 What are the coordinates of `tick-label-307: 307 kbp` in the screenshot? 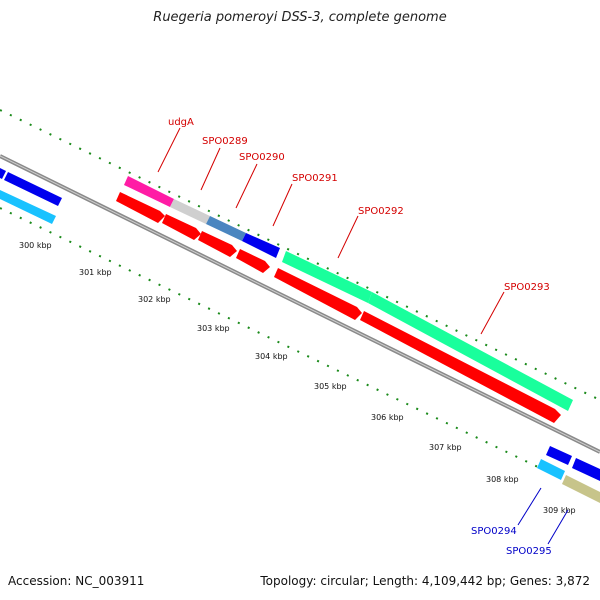 It's located at (445, 447).